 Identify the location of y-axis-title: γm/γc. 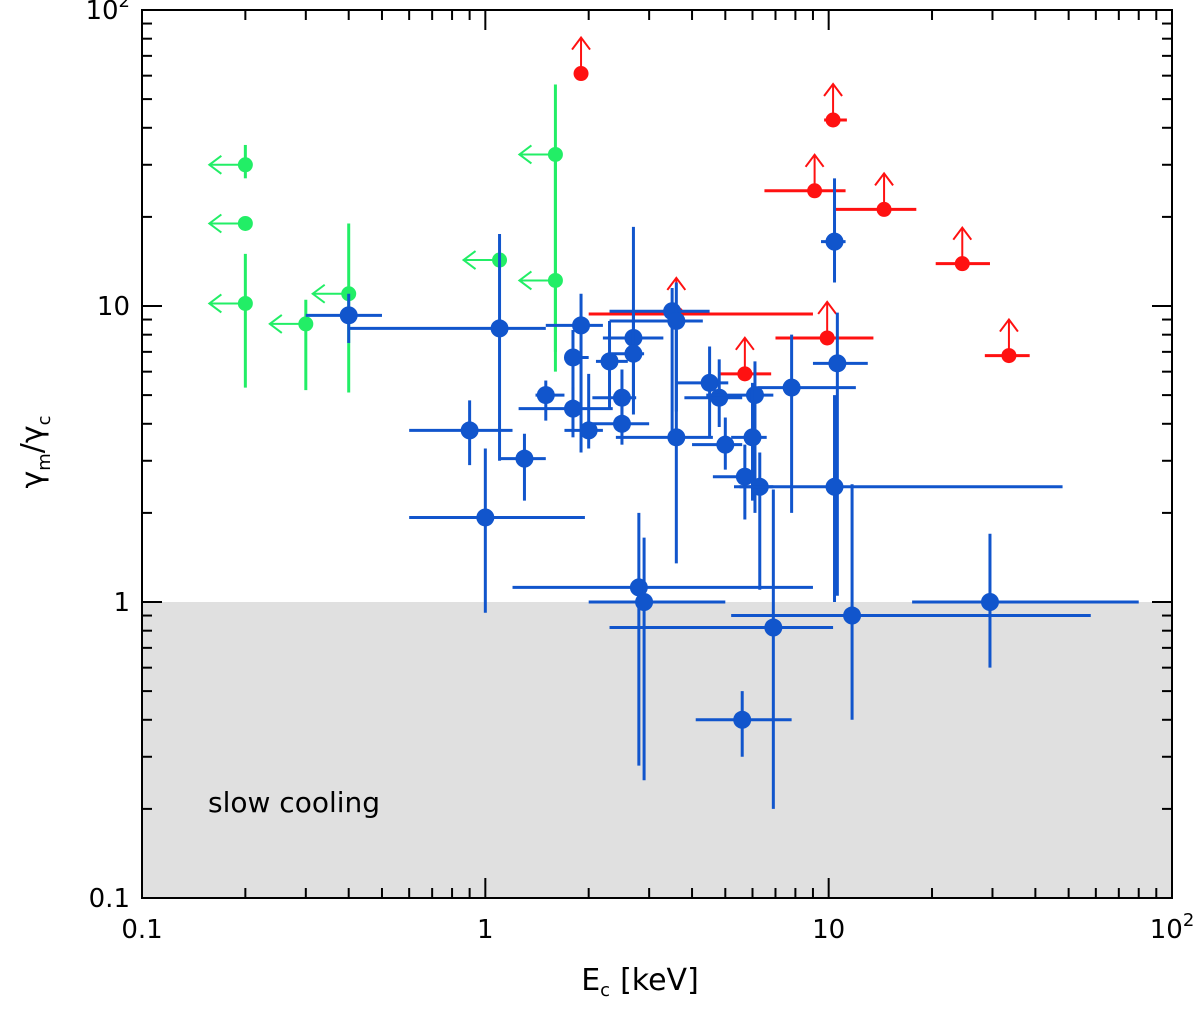
(35, 451).